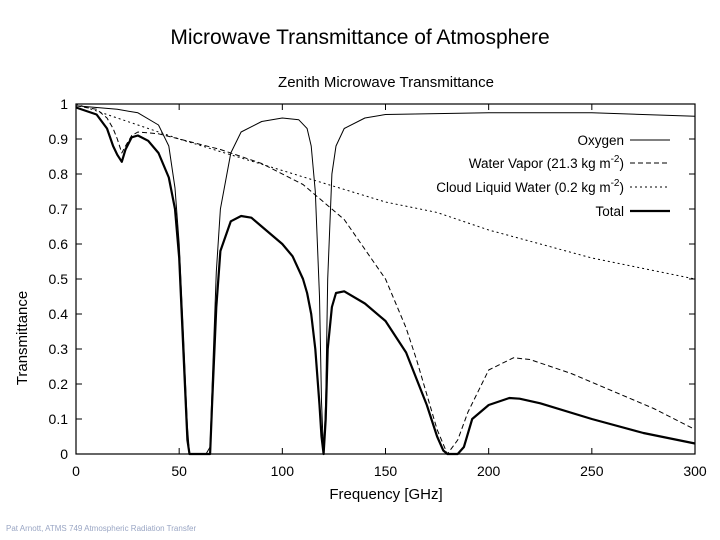 Image resolution: width=720 pixels, height=540 pixels. I want to click on chart-title: Zenith Microwave Transmittance, so click(386, 82).